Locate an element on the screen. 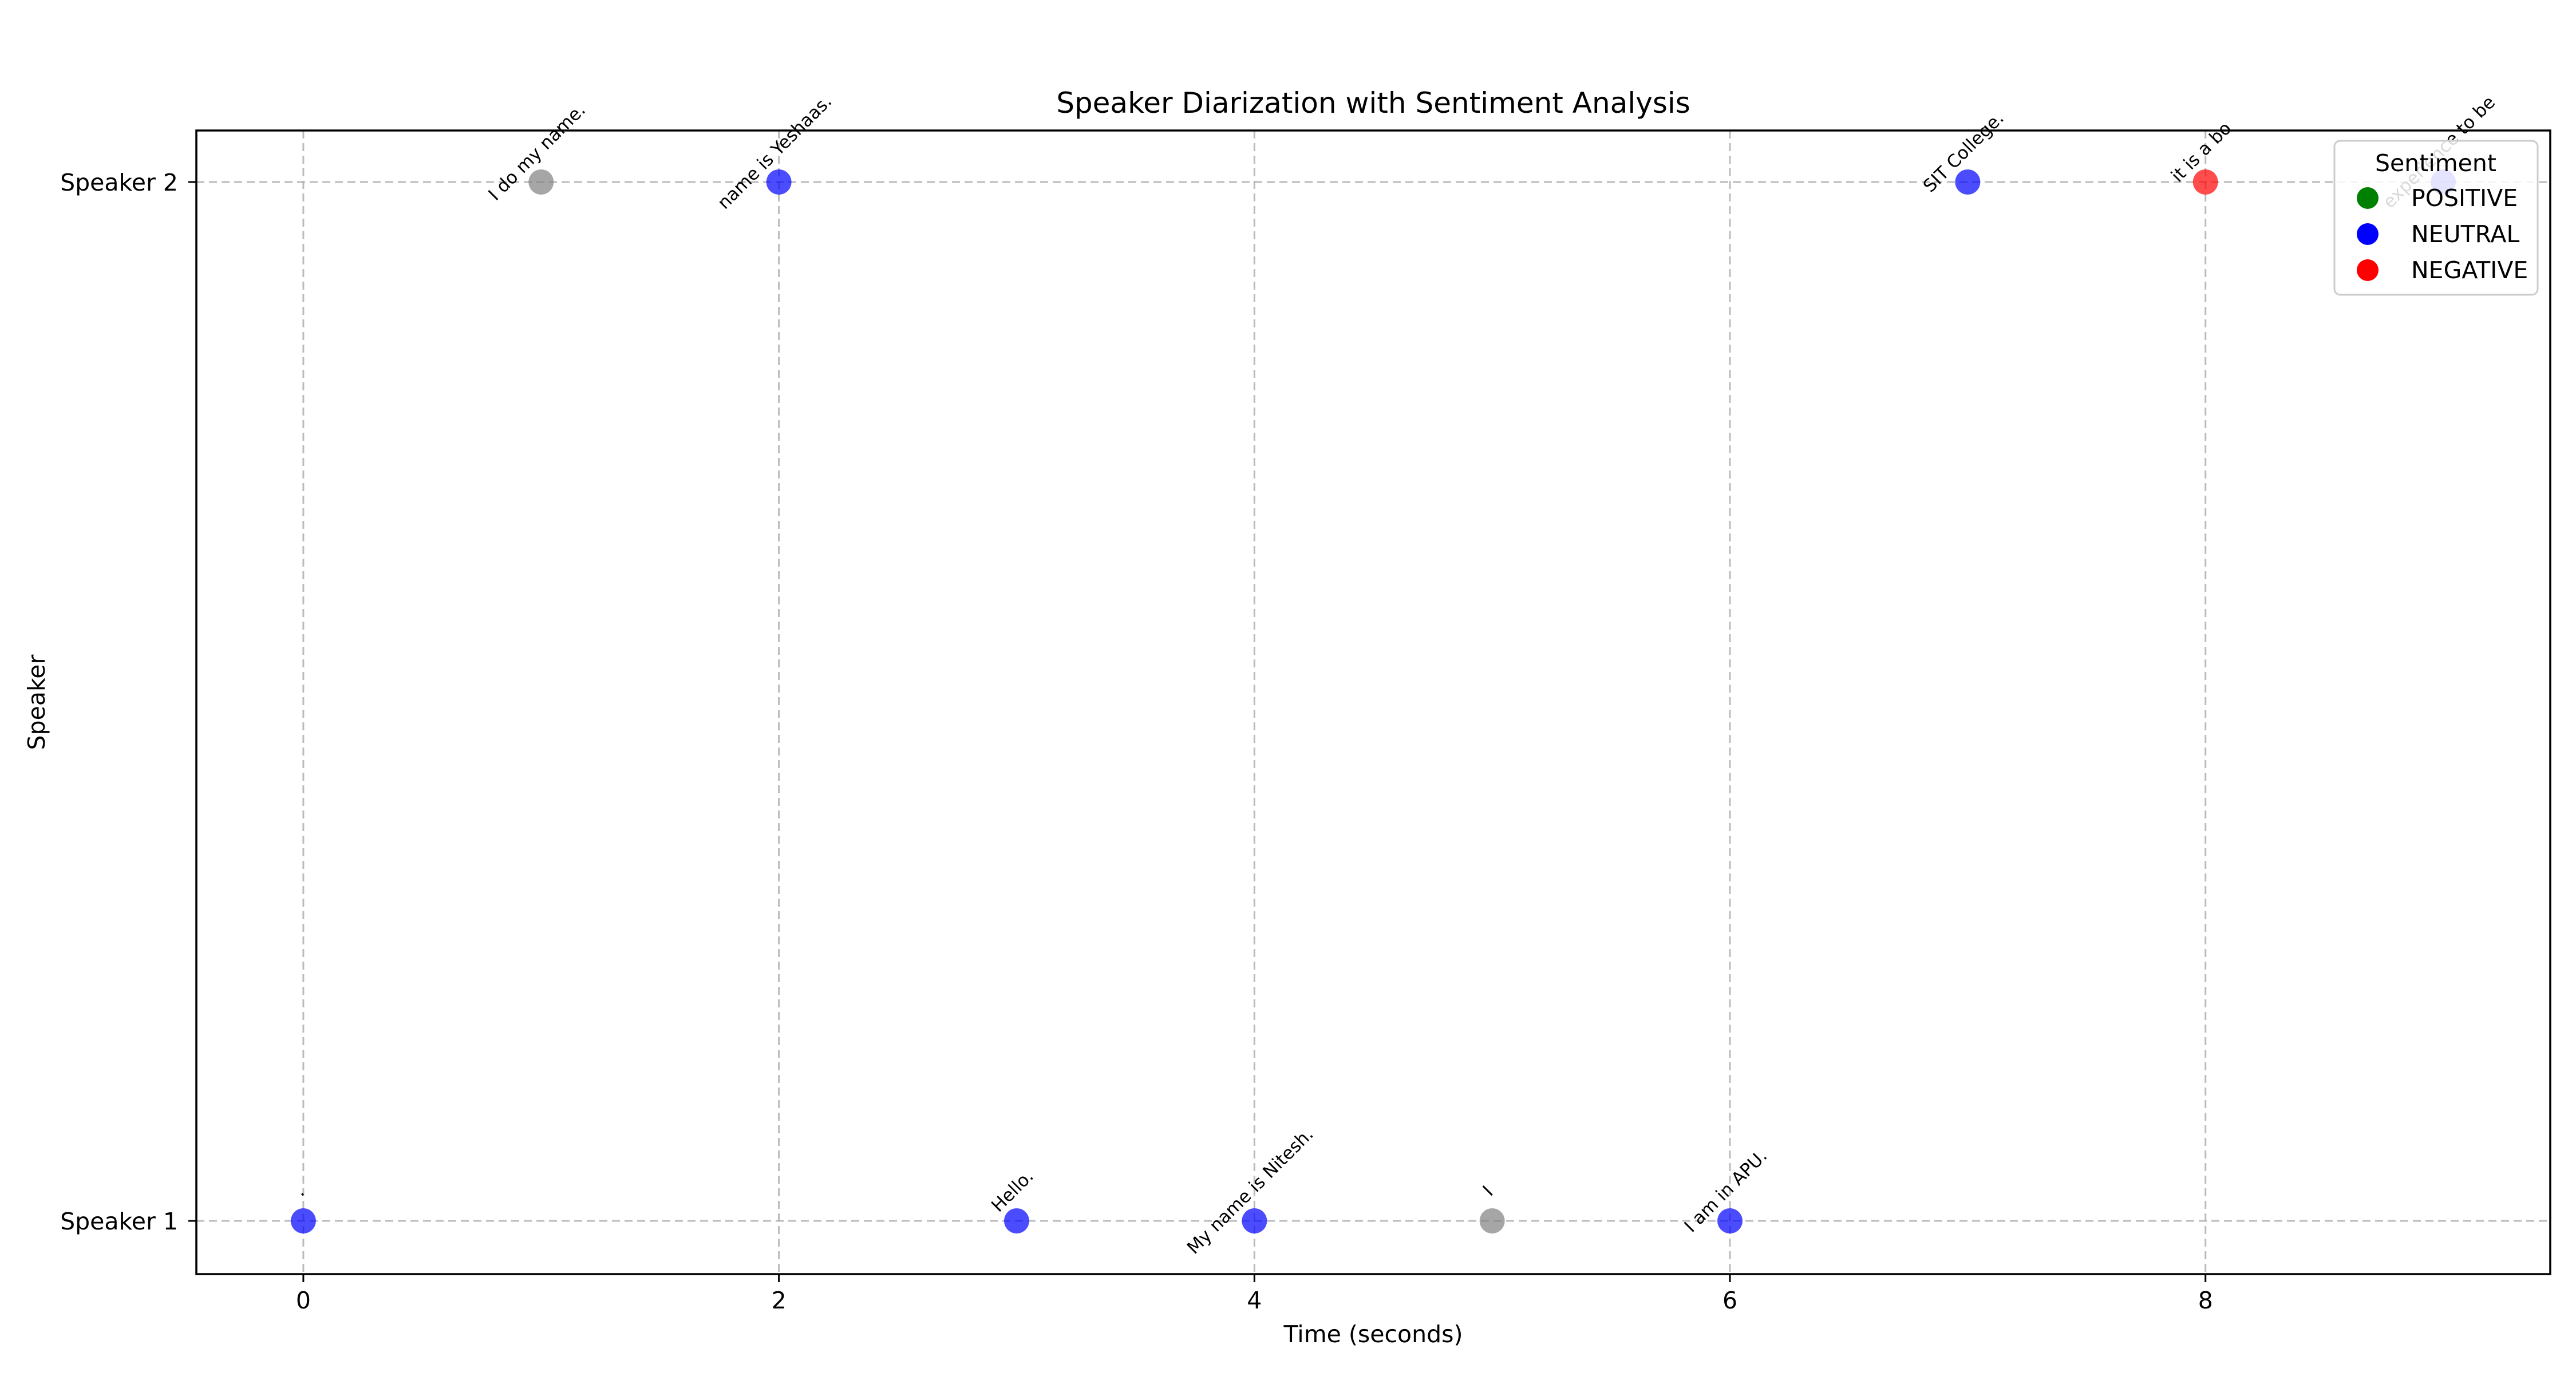  x-tick-label: 6 is located at coordinates (1729, 1301).